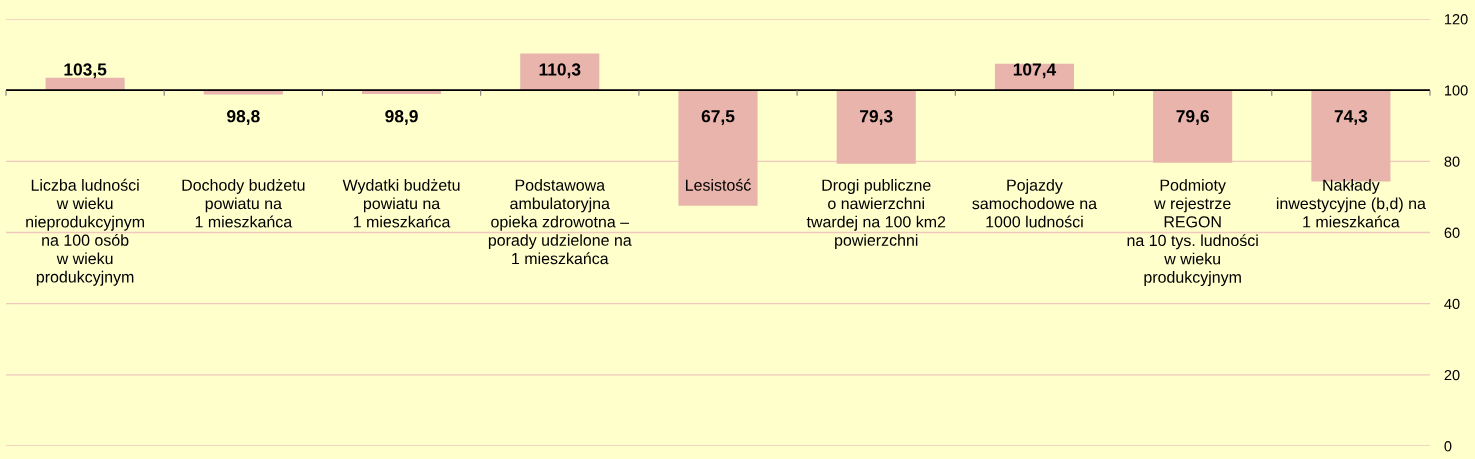  I want to click on y-tick-label: 100, so click(1456, 90).